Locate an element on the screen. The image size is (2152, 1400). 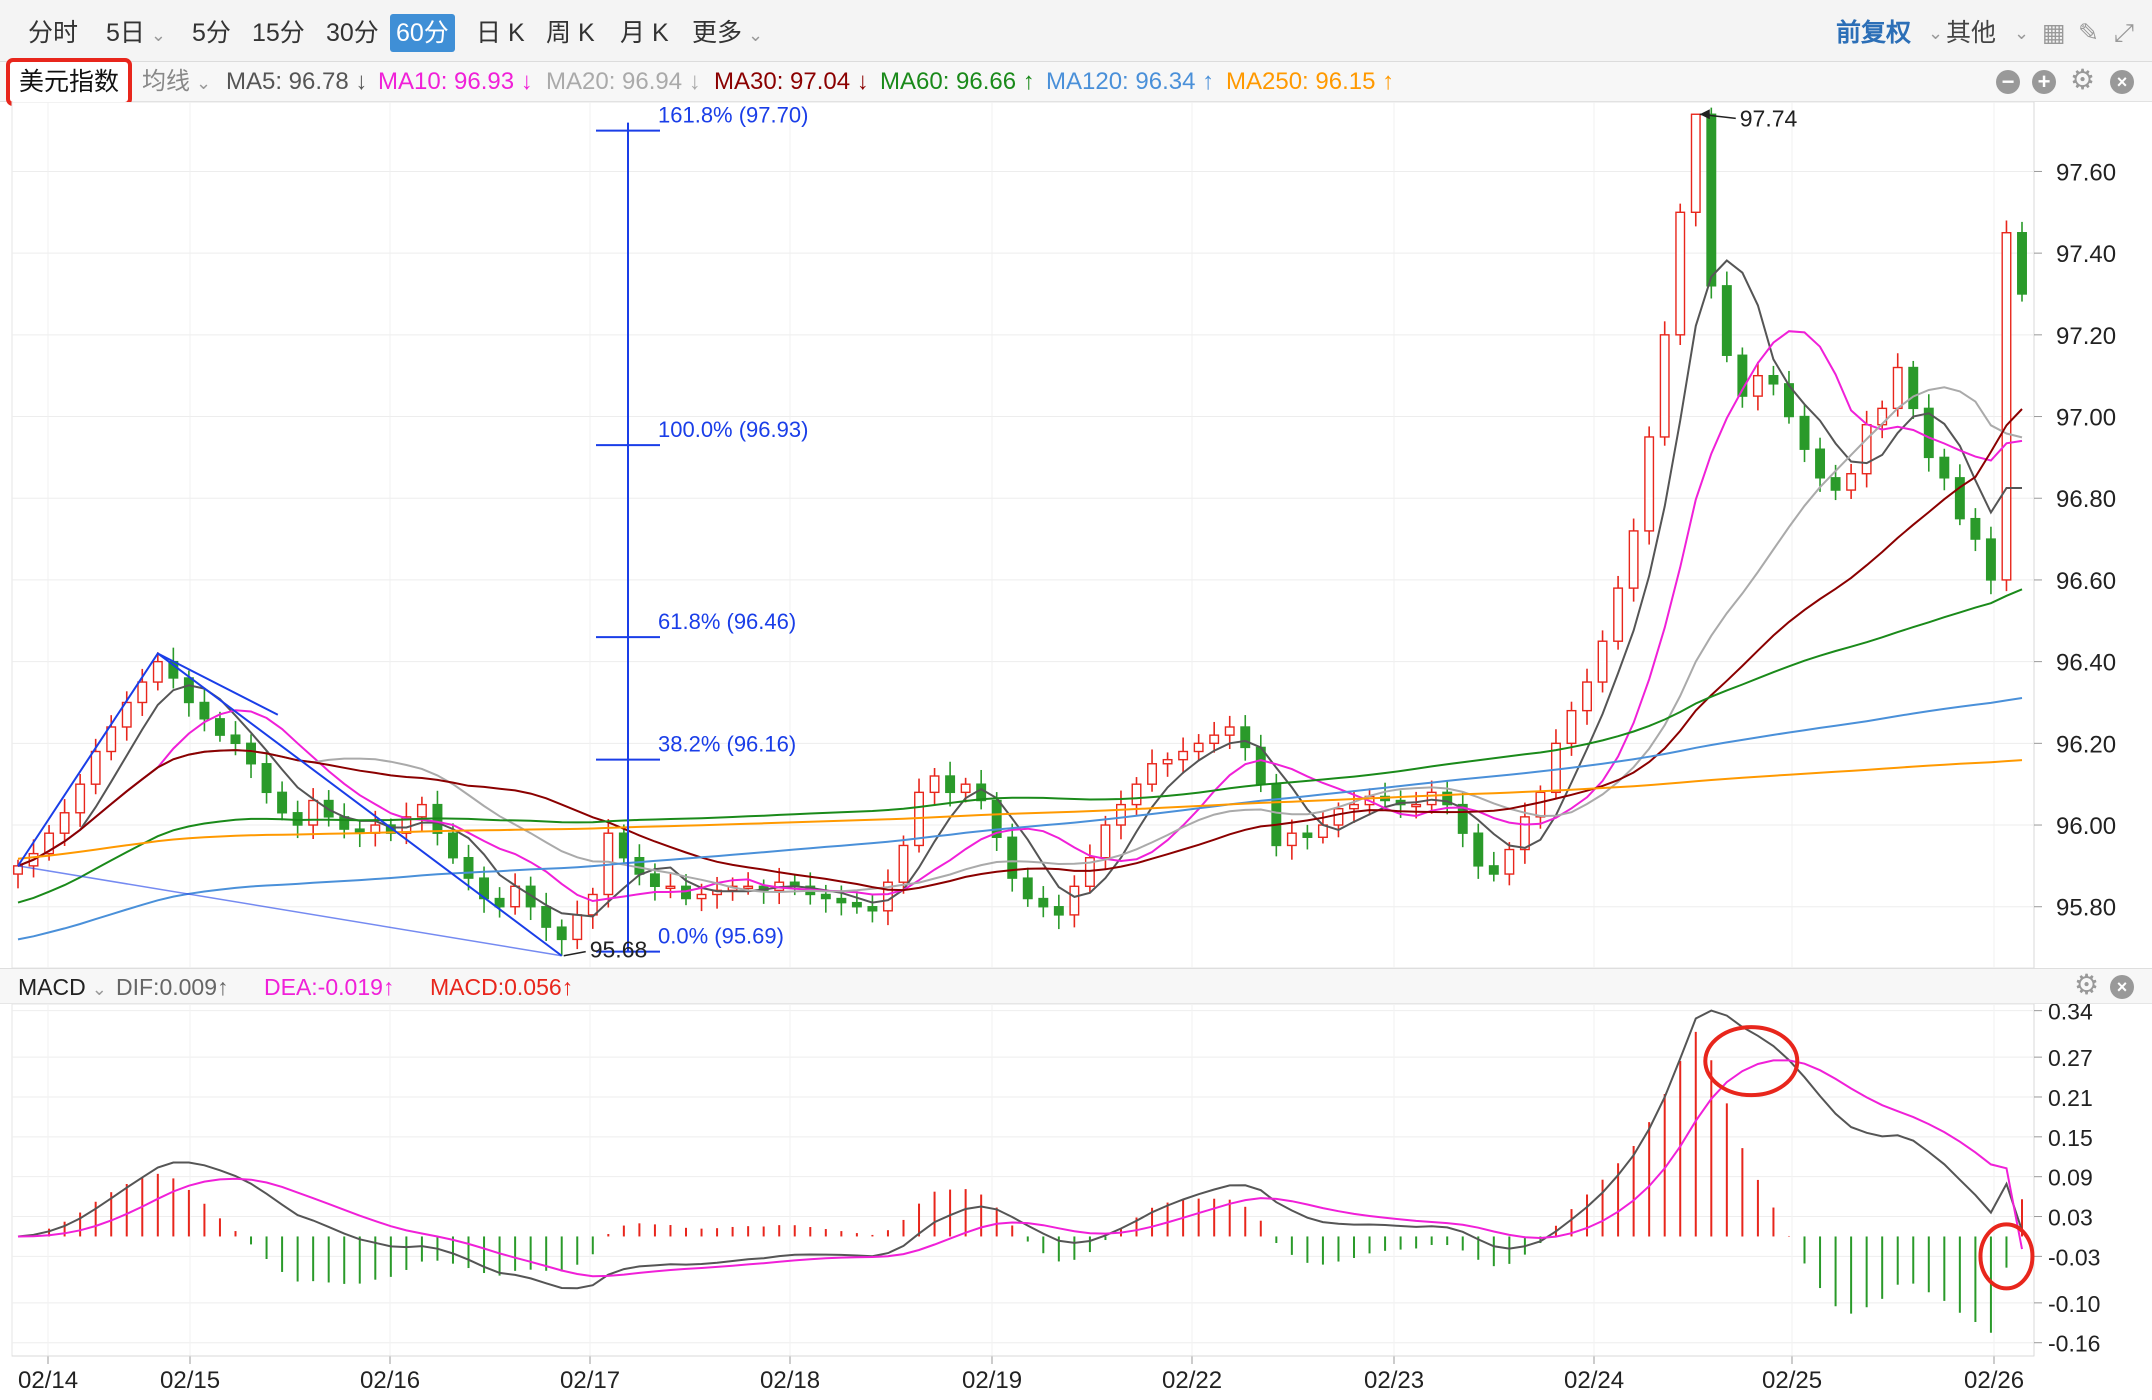
x-tick-label: 02/15 is located at coordinates (190, 1380).